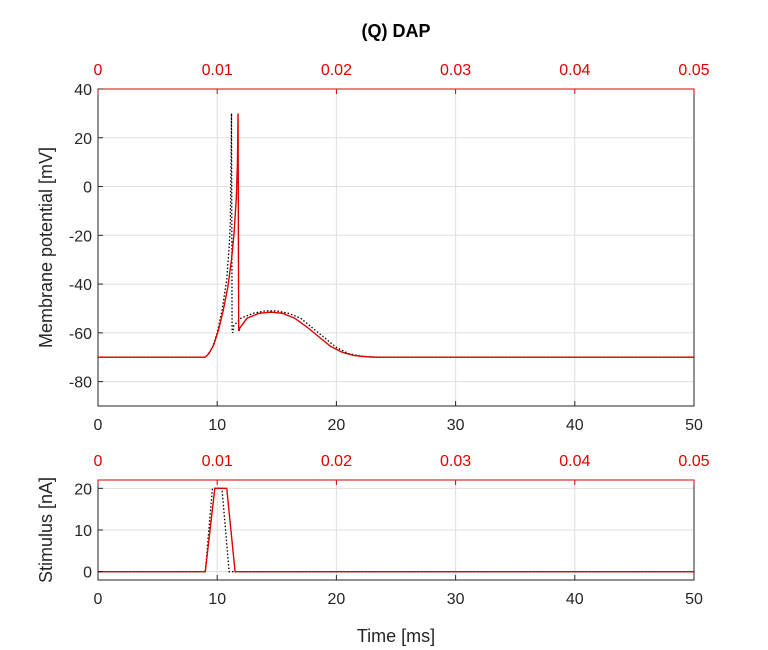 This screenshot has width=768, height=650. I want to click on y-tick-label: 10, so click(83, 531).